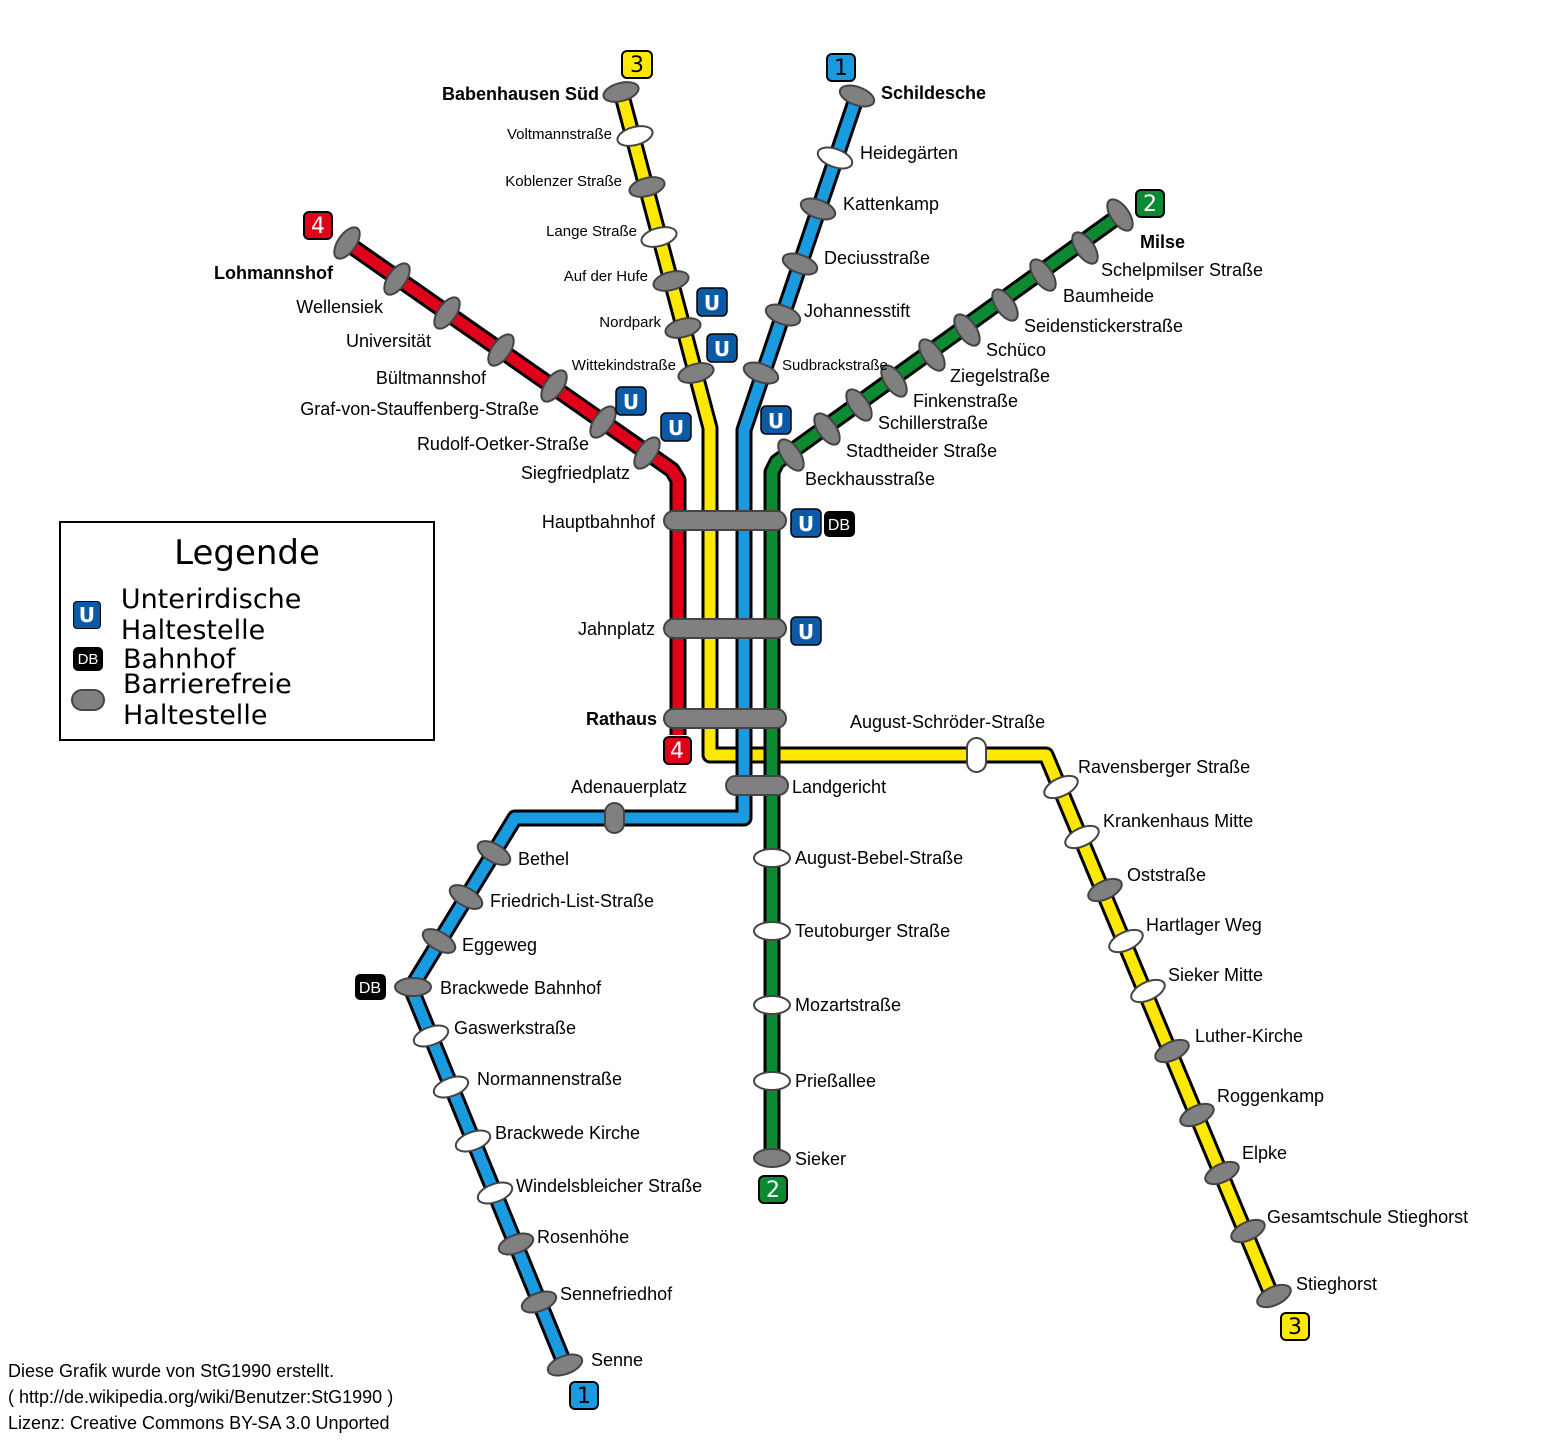 This screenshot has height=1440, width=1542. I want to click on station-brackwede-kirche, so click(473, 1140).